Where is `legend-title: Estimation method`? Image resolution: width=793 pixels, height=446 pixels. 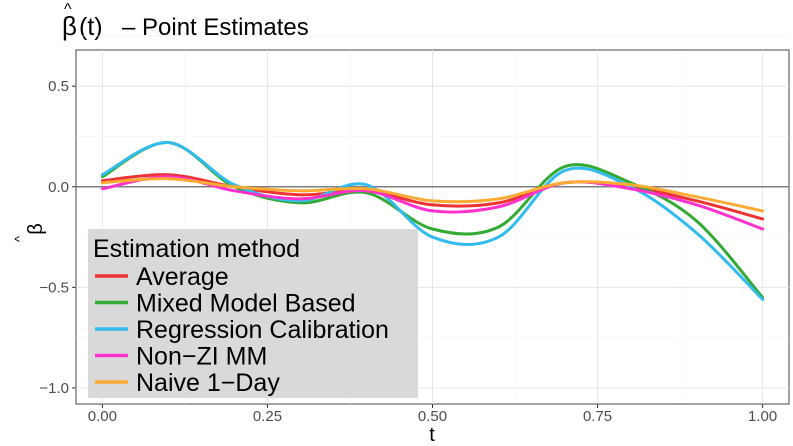
legend-title: Estimation method is located at coordinates (196, 249).